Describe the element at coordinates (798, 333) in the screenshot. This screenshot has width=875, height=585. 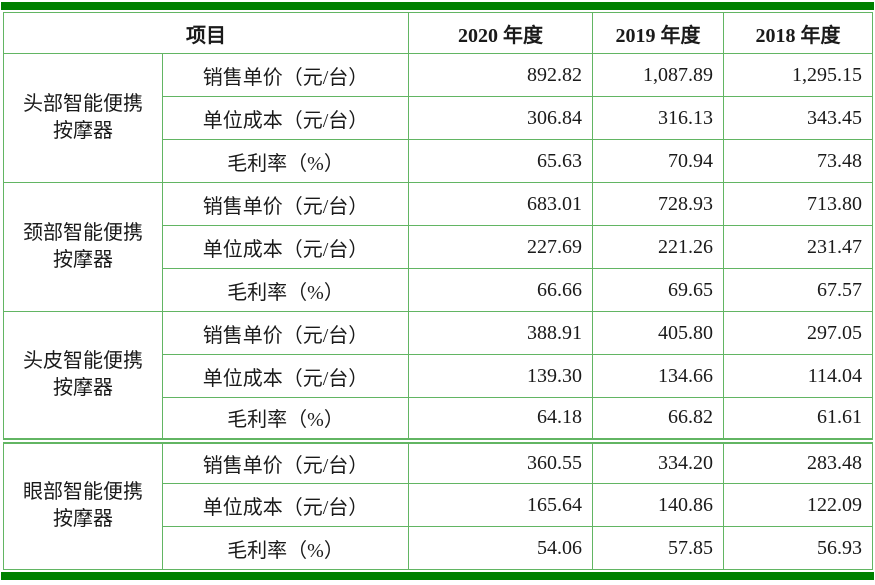
I see `value-2018: 297.05` at that location.